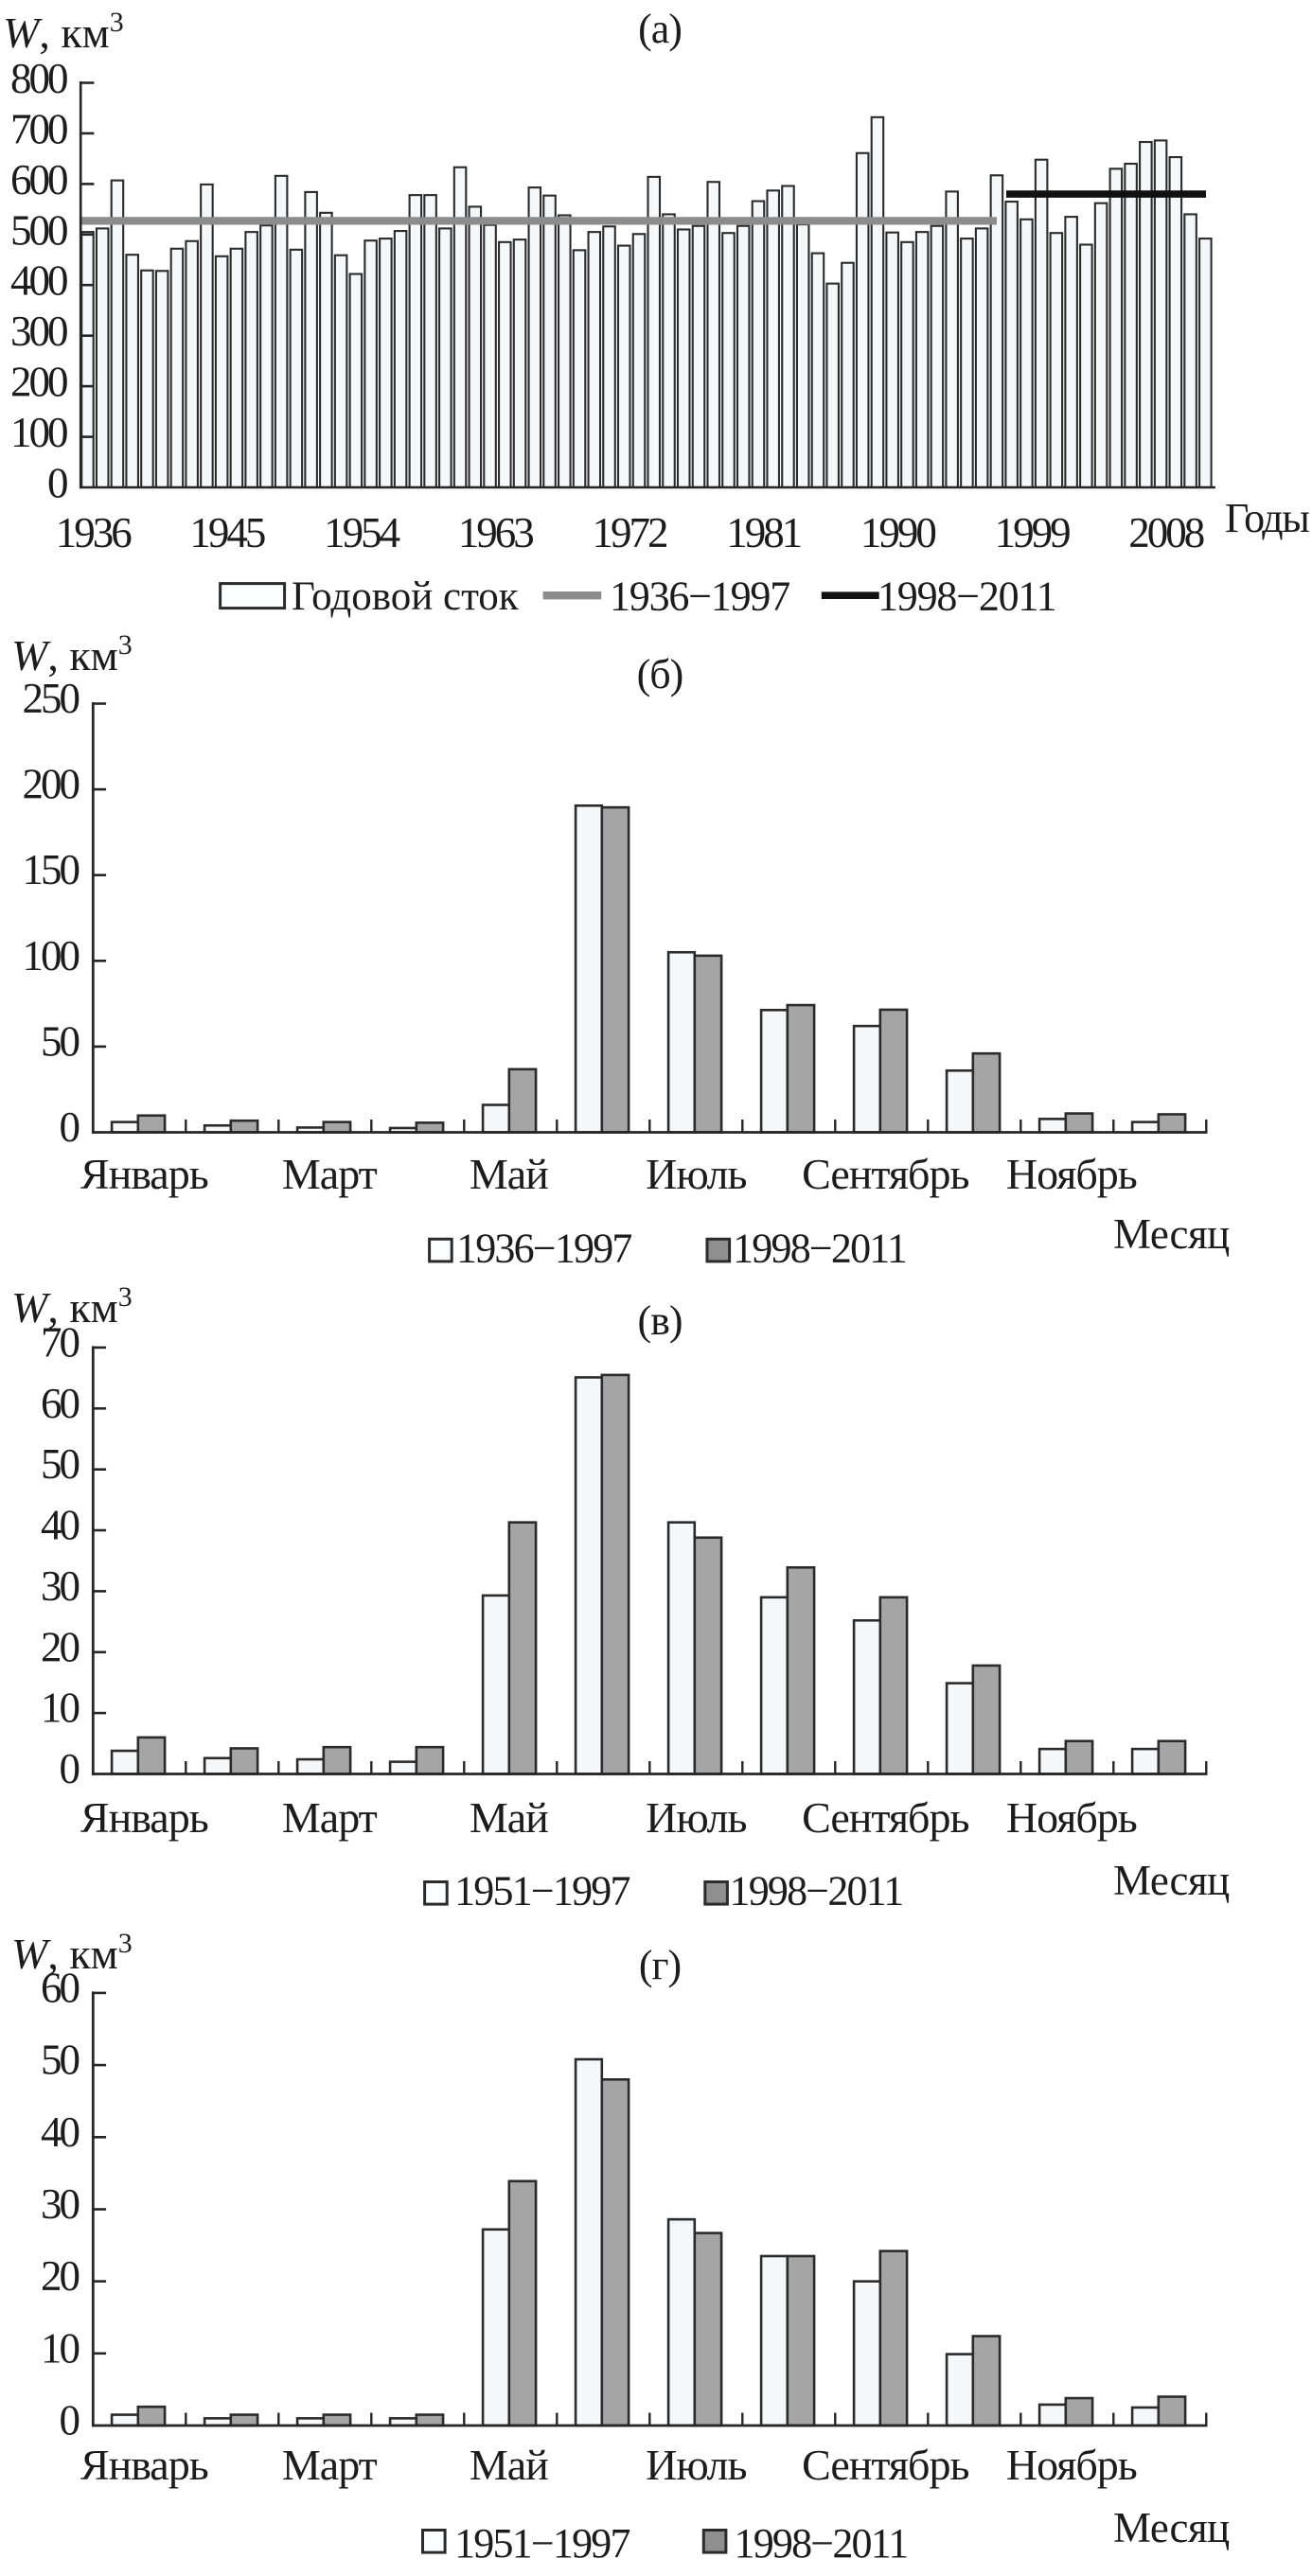 This screenshot has height=2576, width=1312. Describe the element at coordinates (60, 1342) in the screenshot. I see `svg-text: 70` at that location.